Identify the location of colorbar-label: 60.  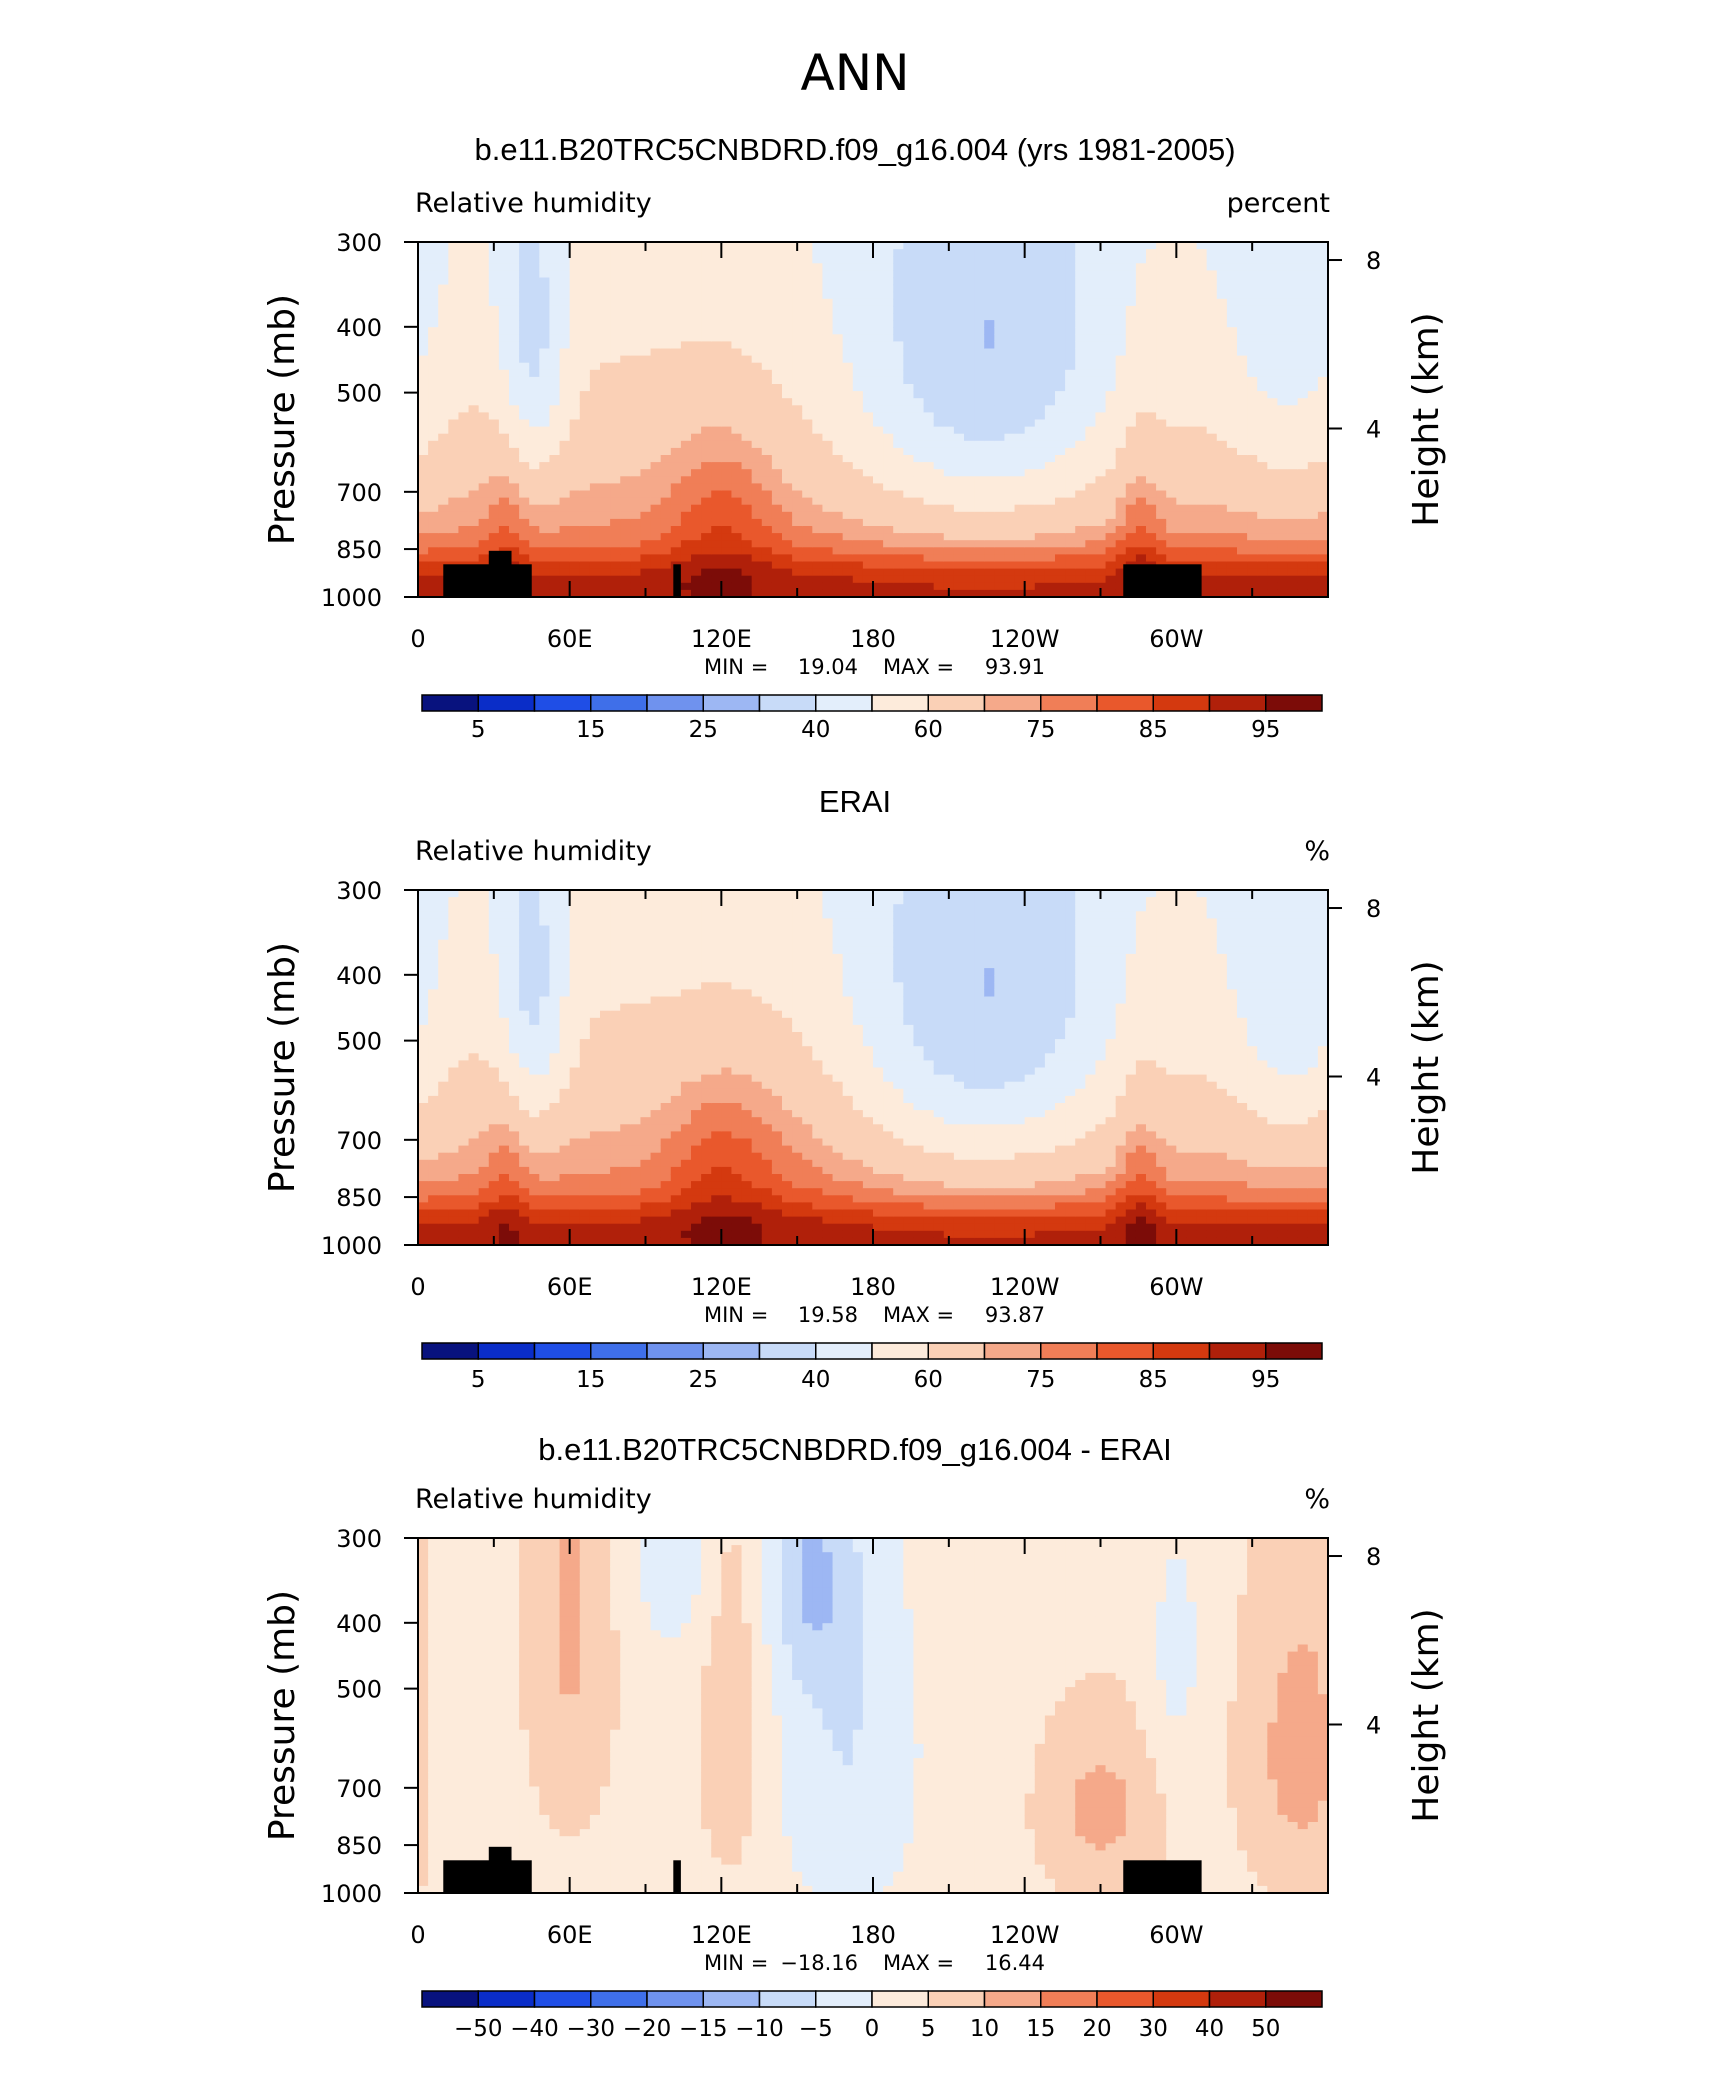
(928, 730).